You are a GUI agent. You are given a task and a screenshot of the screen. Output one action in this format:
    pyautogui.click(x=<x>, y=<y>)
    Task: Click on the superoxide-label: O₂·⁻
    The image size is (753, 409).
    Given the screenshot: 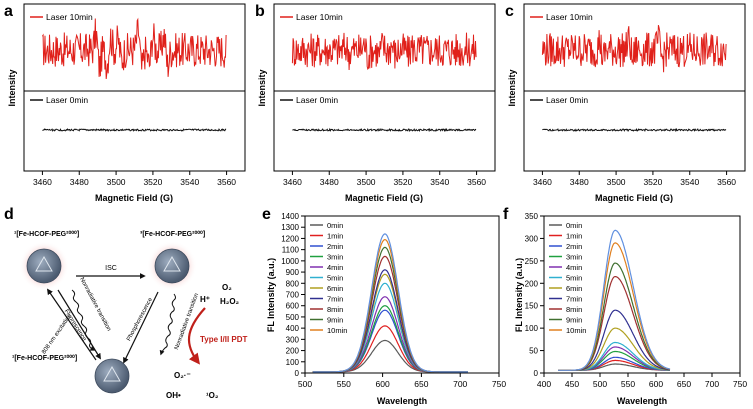 What is the action you would take?
    pyautogui.click(x=182, y=375)
    